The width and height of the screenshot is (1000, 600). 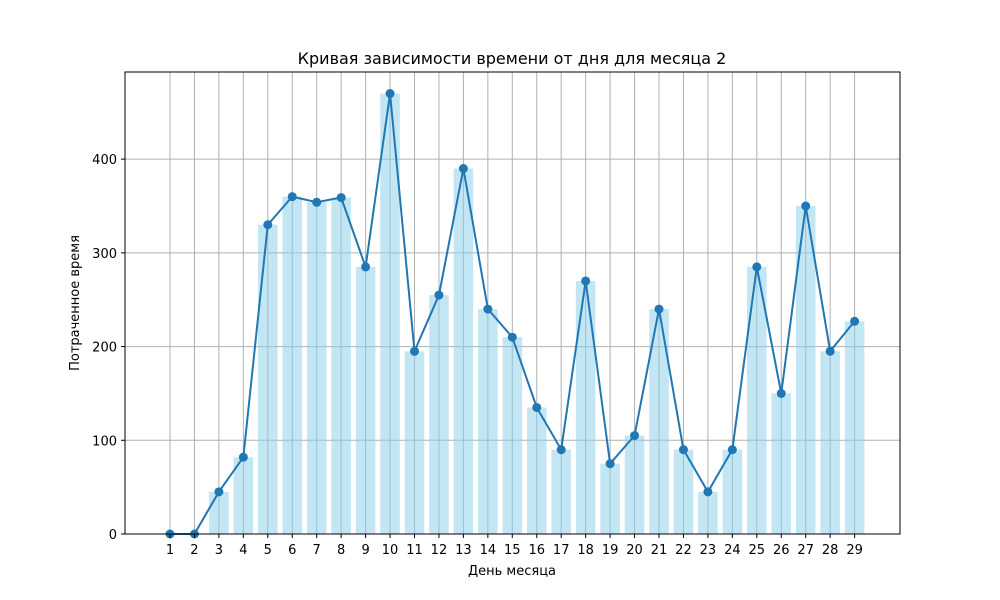 What do you see at coordinates (634, 550) in the screenshot?
I see `x-tick-label: 20` at bounding box center [634, 550].